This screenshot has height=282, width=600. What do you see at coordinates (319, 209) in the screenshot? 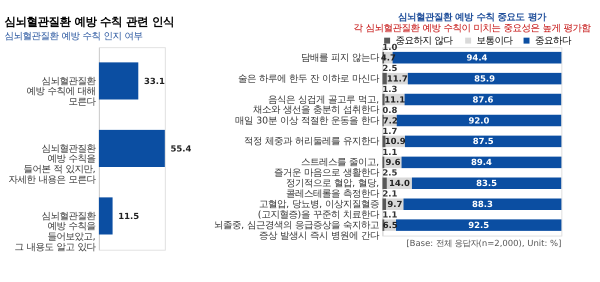
I see `y-tick-label: 고혈압, 당뇨병, 이상지질혈증 (고지혈증)을 꾸준히 치료한다` at bounding box center [319, 209].